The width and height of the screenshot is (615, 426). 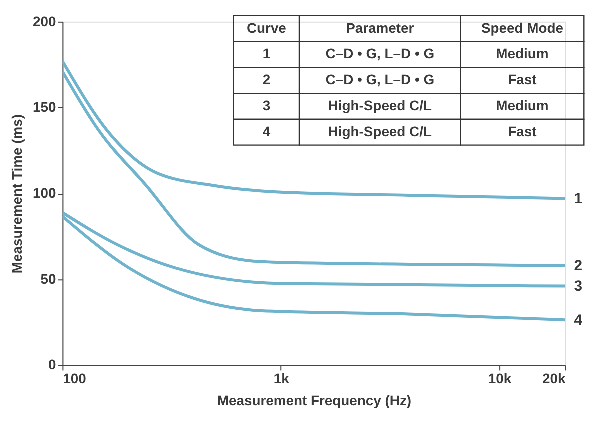 I want to click on x-axis-title: Measurement Frequency (Hz), so click(x=314, y=400).